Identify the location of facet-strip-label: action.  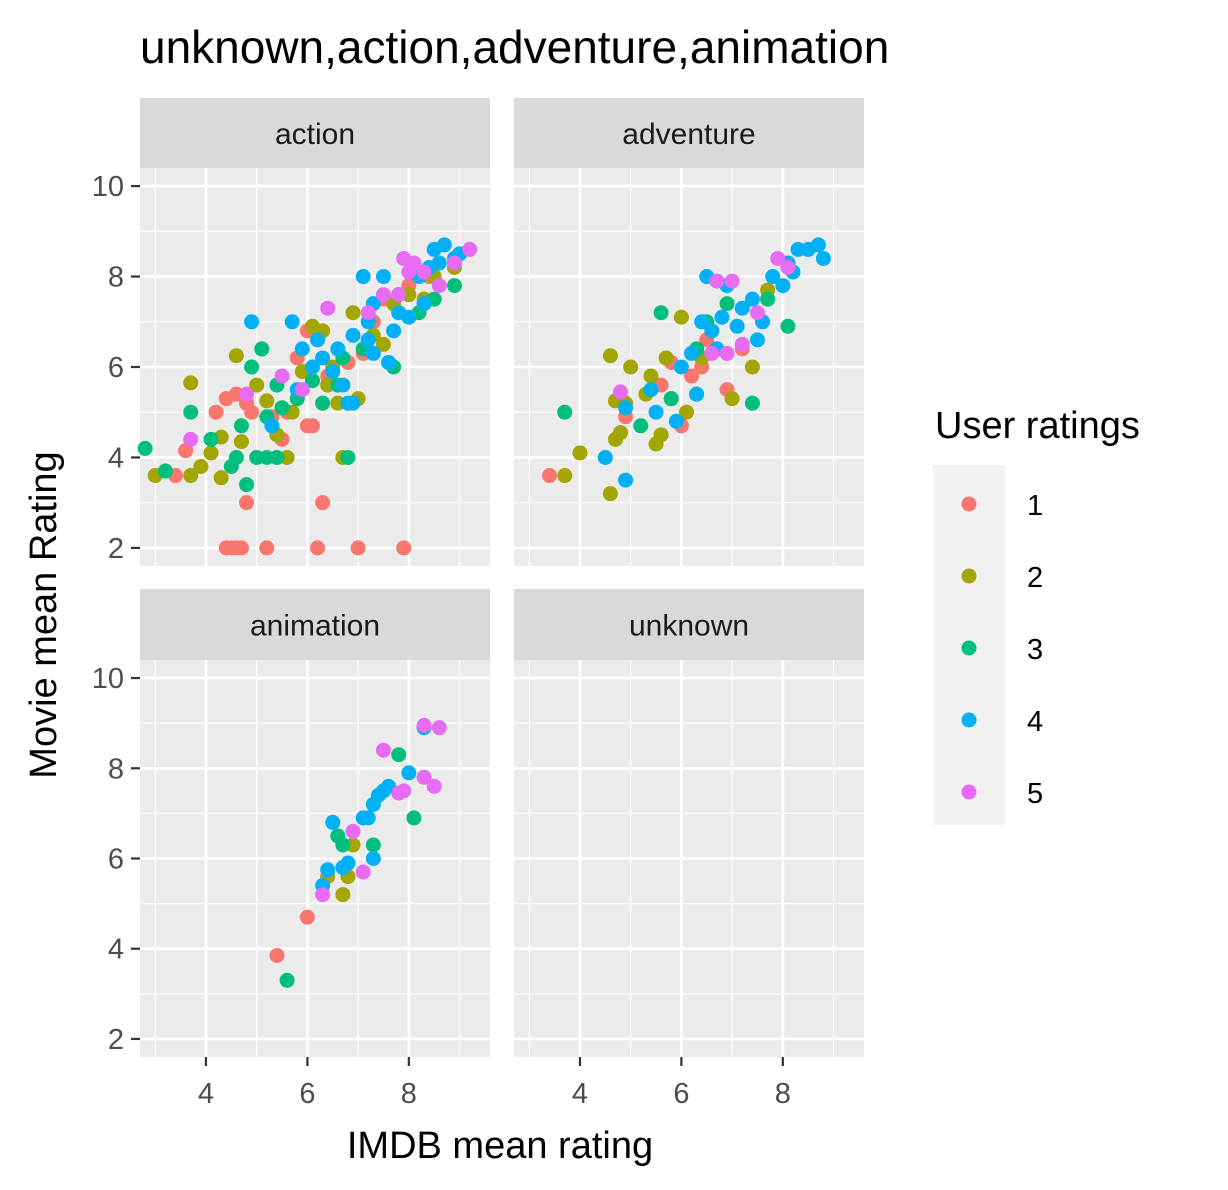
(315, 134).